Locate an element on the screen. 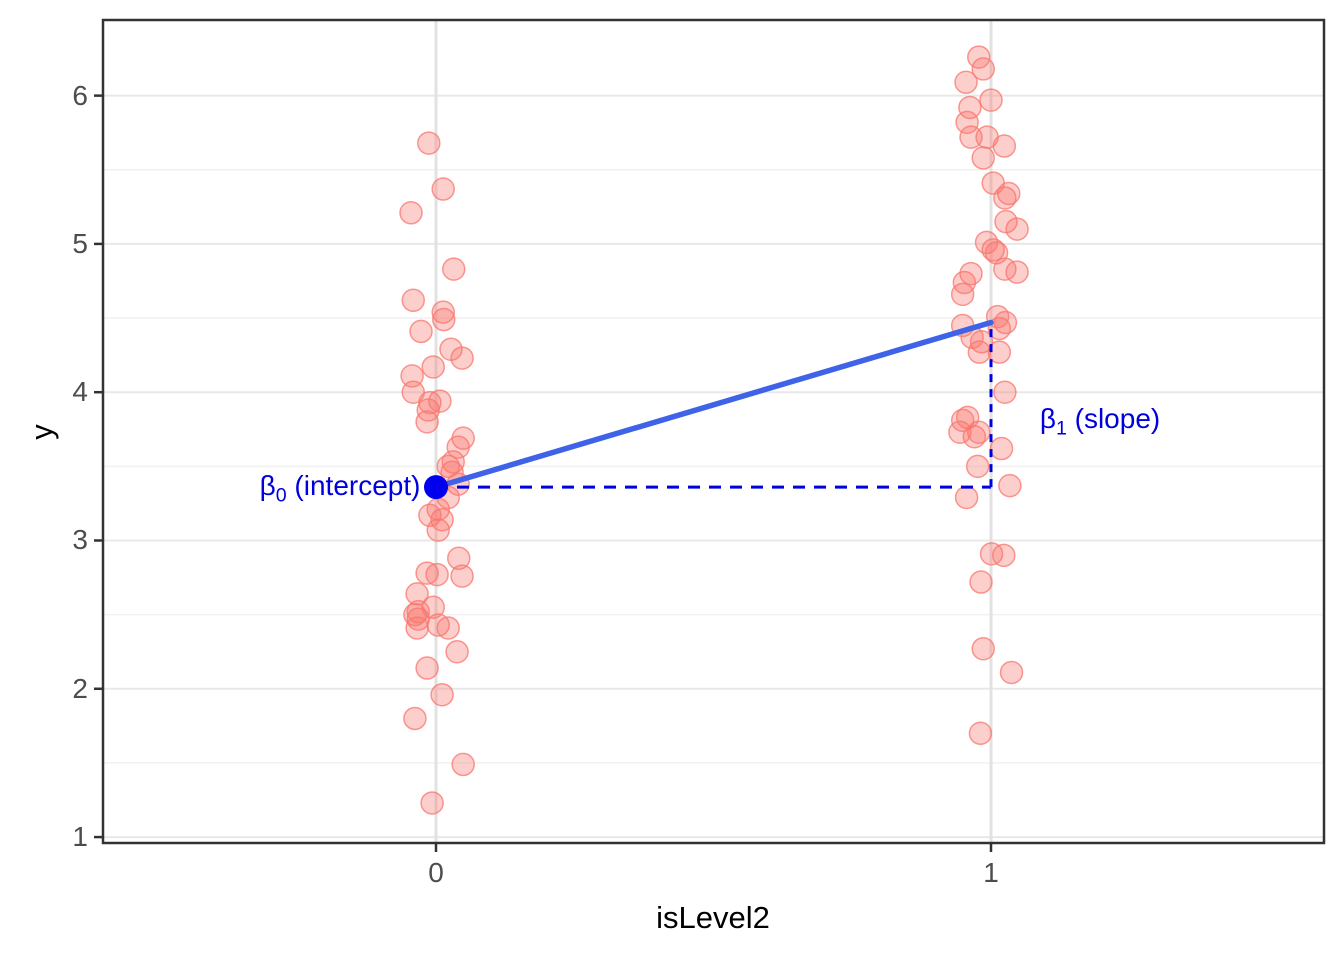  x-tick-label: 0 is located at coordinates (436, 872).